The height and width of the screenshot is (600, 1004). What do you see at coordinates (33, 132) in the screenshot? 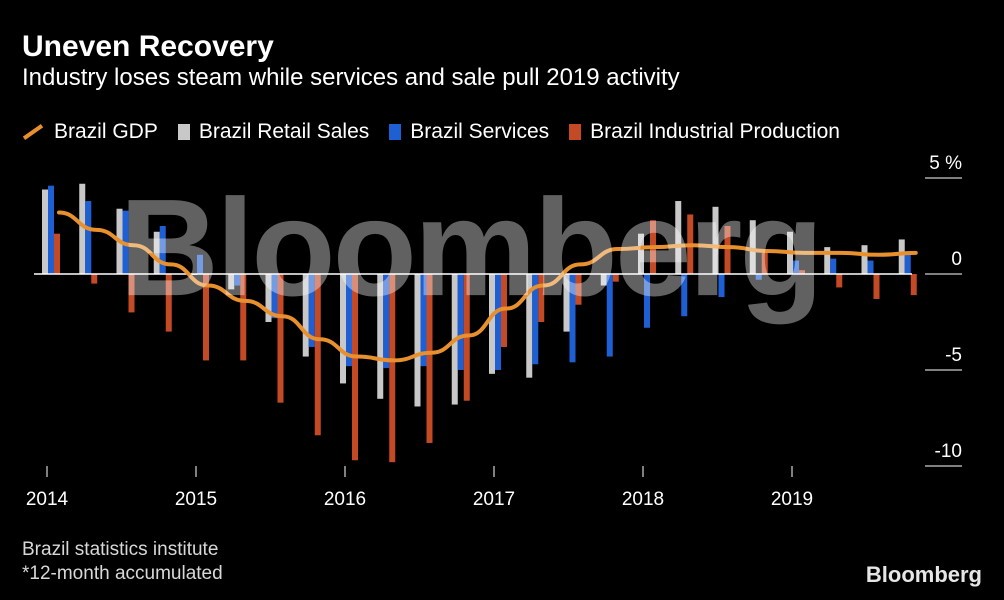
I see `legend-swatch-gdp` at bounding box center [33, 132].